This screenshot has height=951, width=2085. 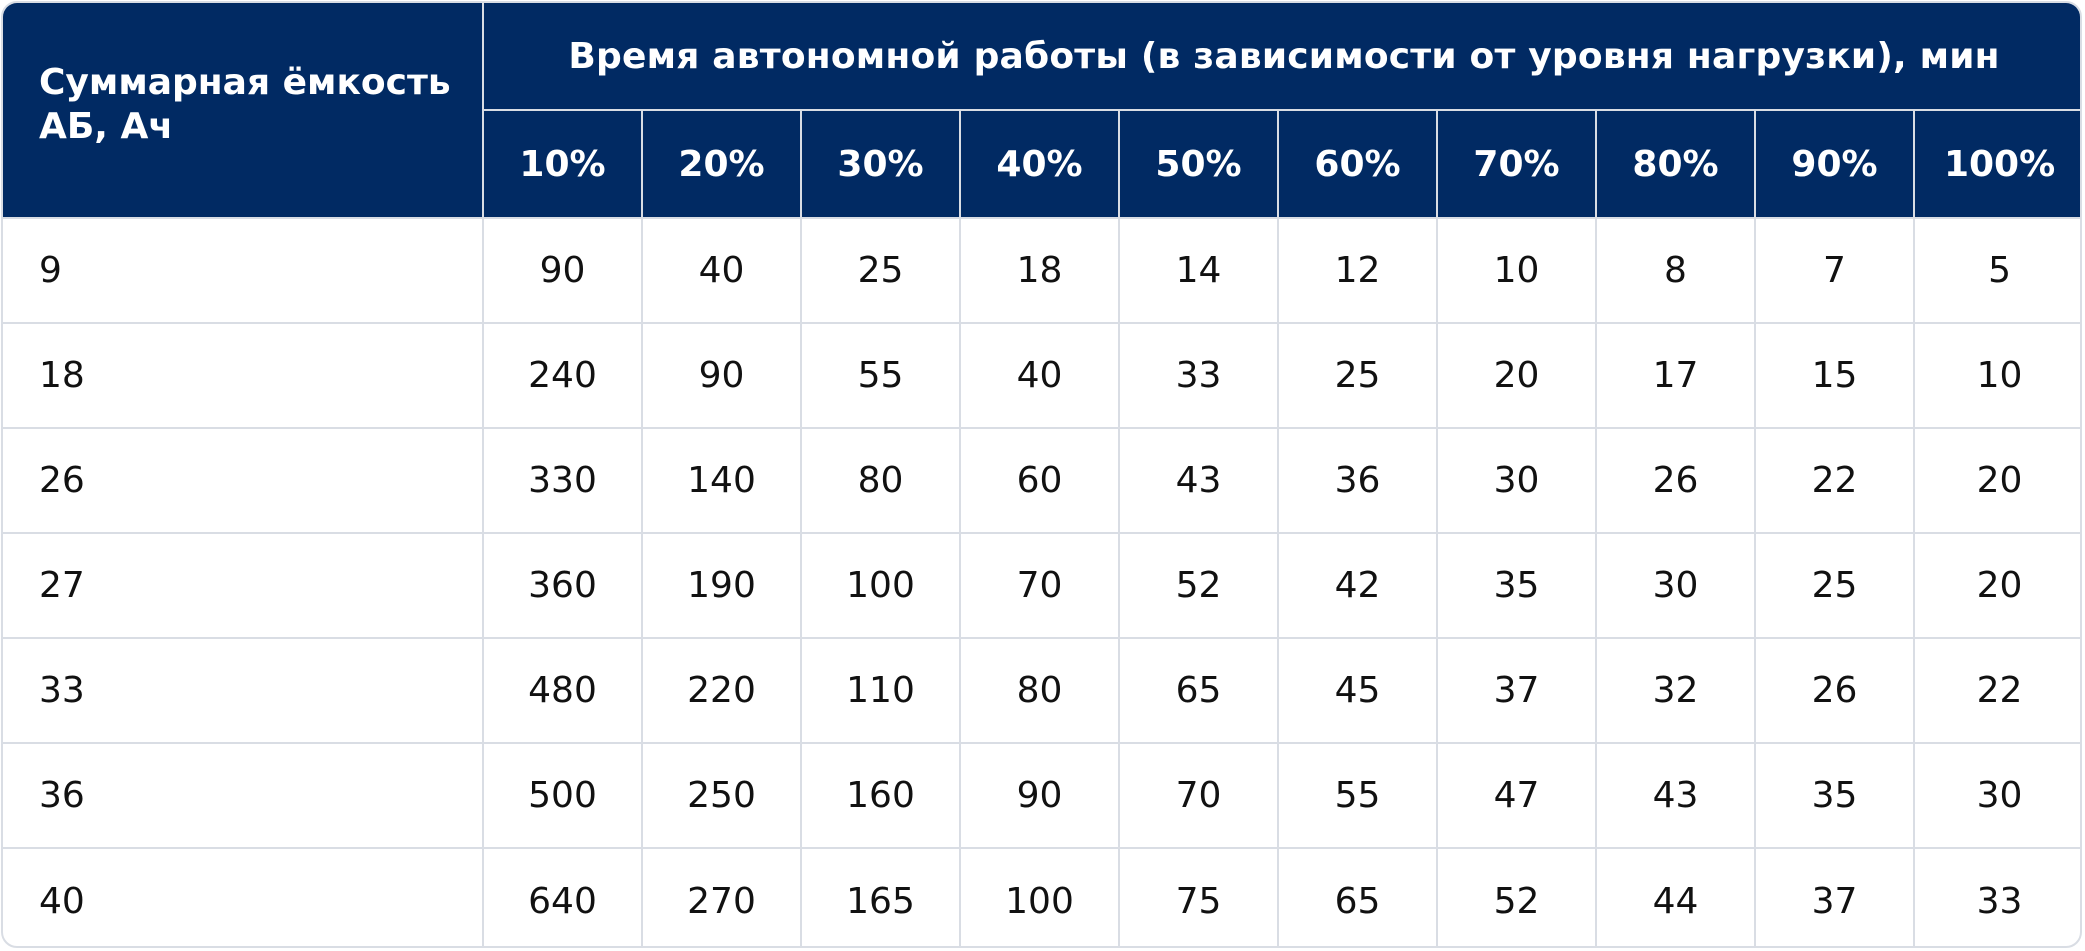 What do you see at coordinates (563, 796) in the screenshot?
I see `runtime-cell: 500` at bounding box center [563, 796].